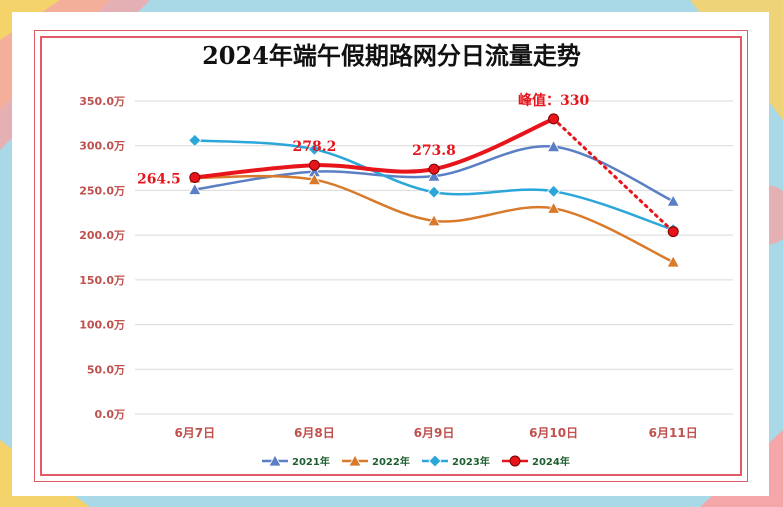 This screenshot has width=783, height=507. I want to click on x-tick-label: 6月10日, so click(553, 433).